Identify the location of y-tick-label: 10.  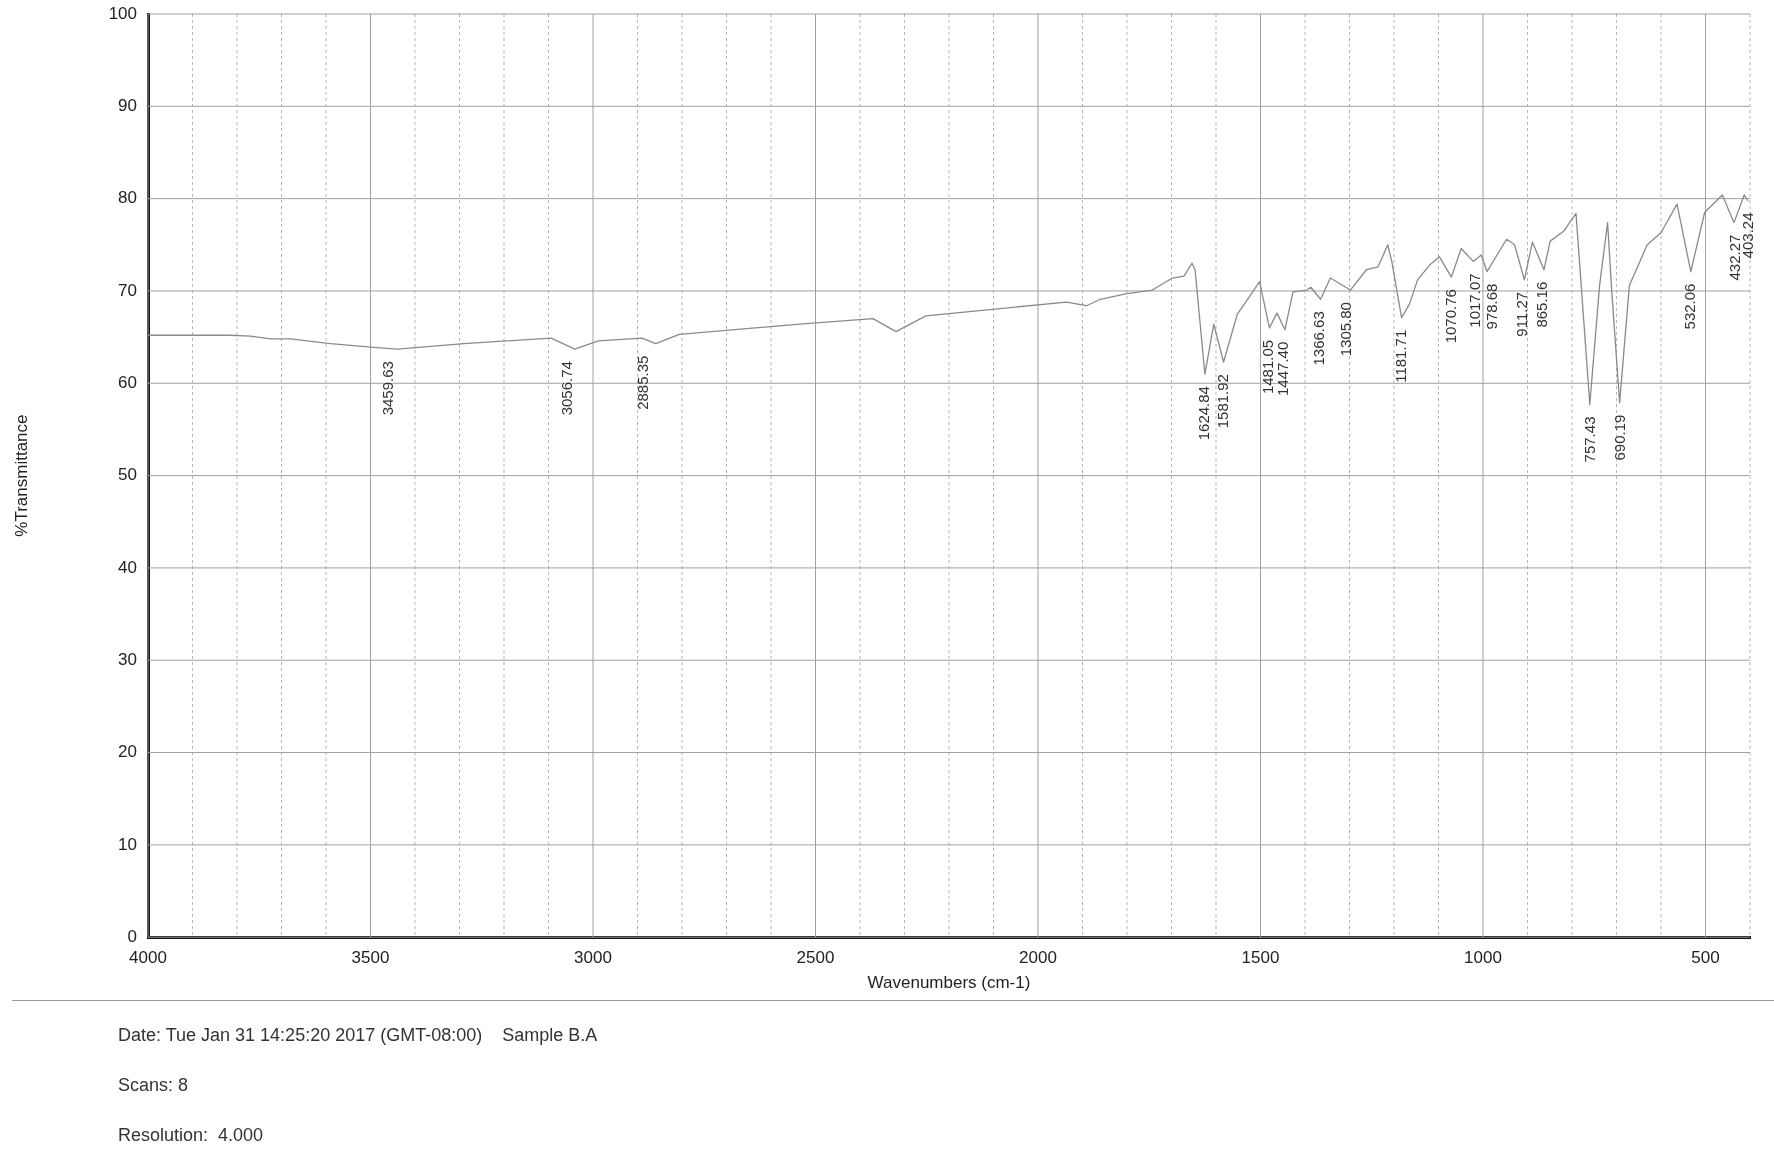
(127, 844).